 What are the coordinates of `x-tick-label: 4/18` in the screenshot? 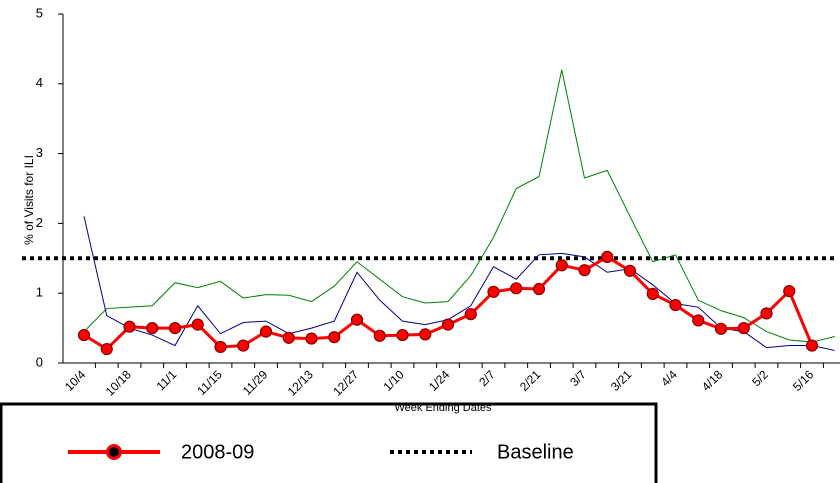 It's located at (712, 380).